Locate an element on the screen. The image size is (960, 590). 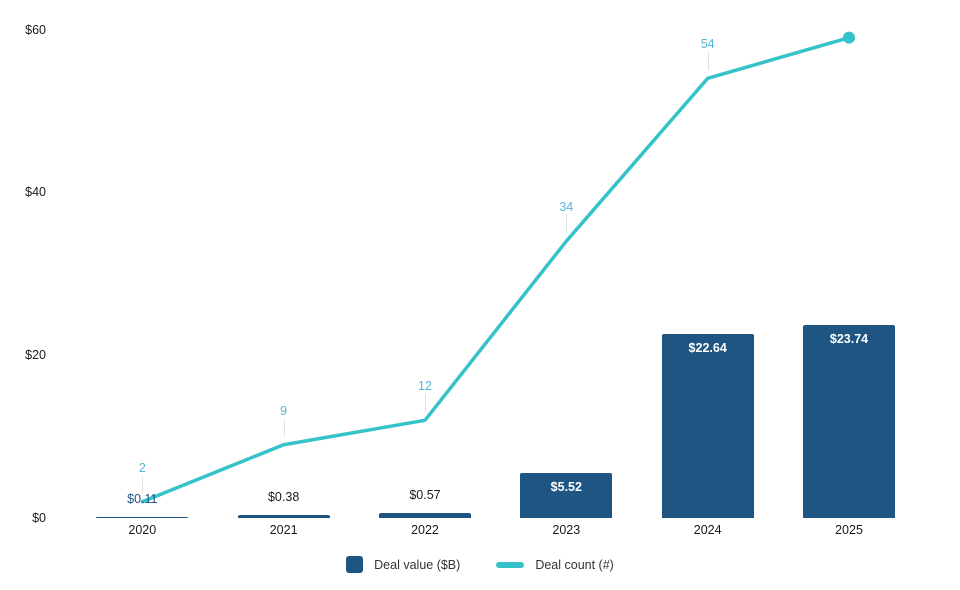
bar-value-label: $0.11 is located at coordinates (142, 499).